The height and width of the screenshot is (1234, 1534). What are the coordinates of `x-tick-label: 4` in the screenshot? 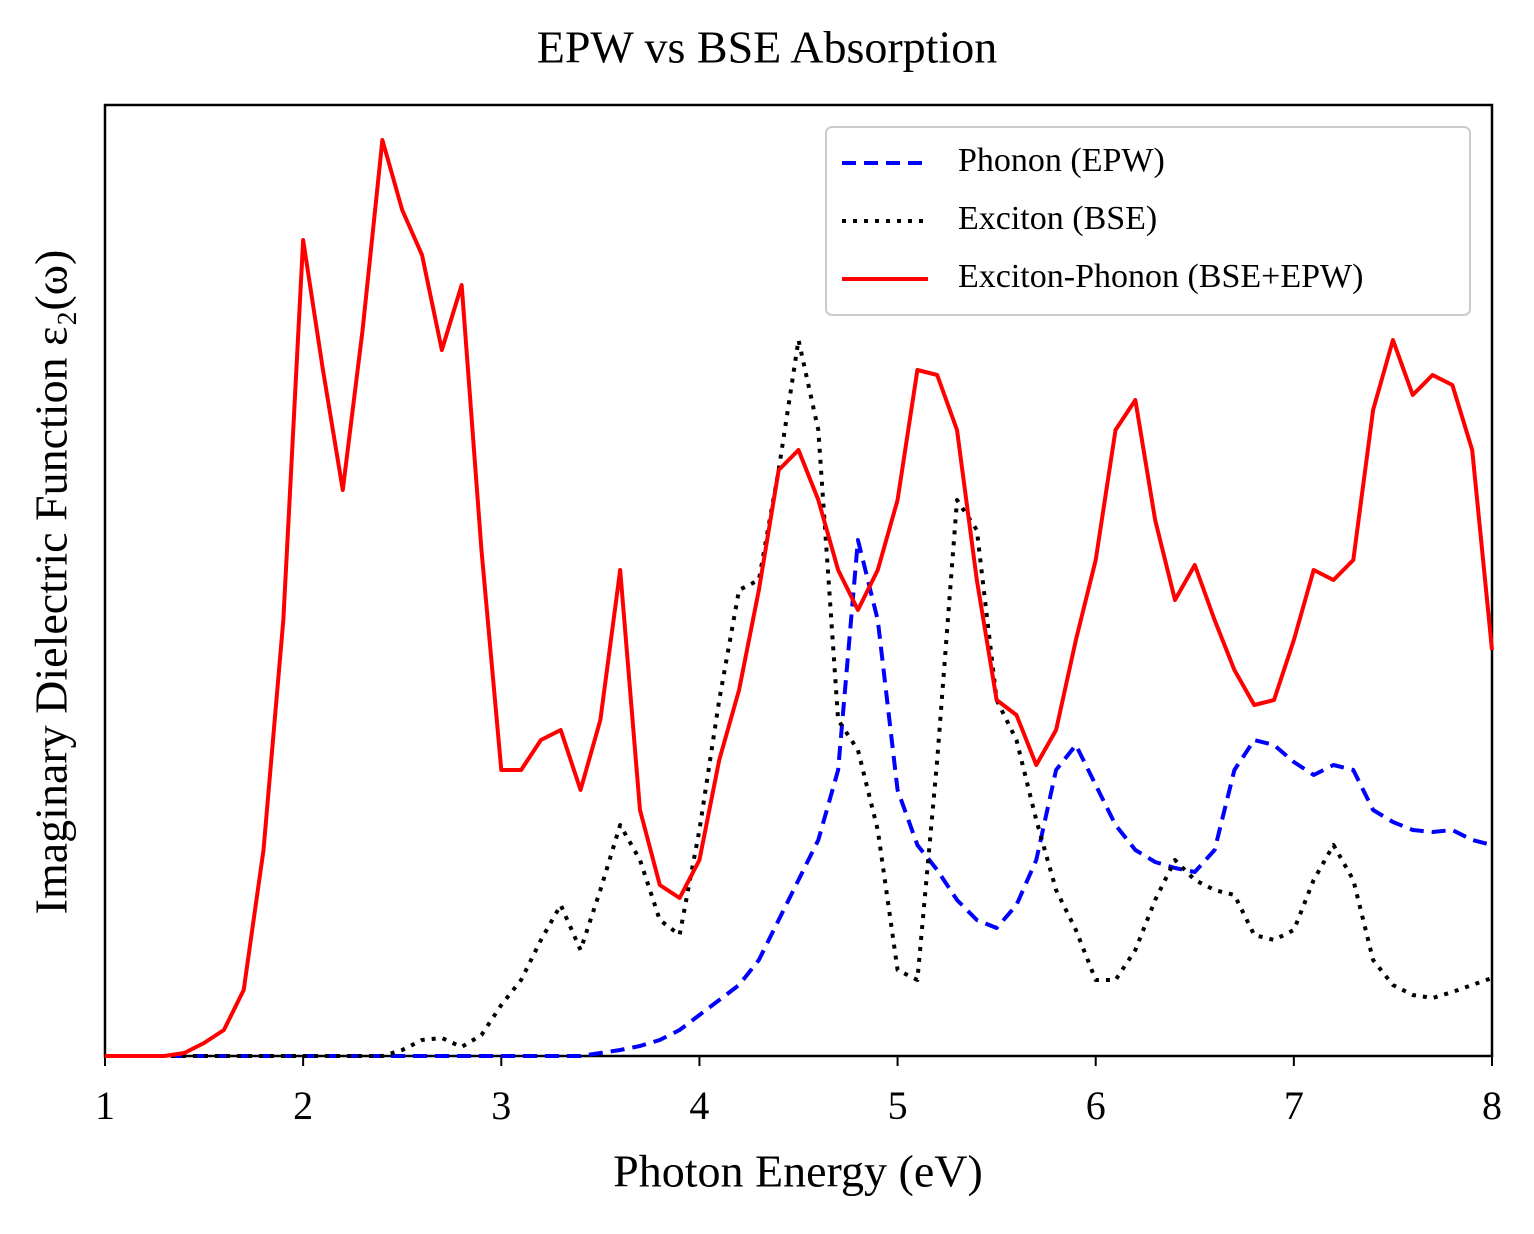 It's located at (699, 1105).